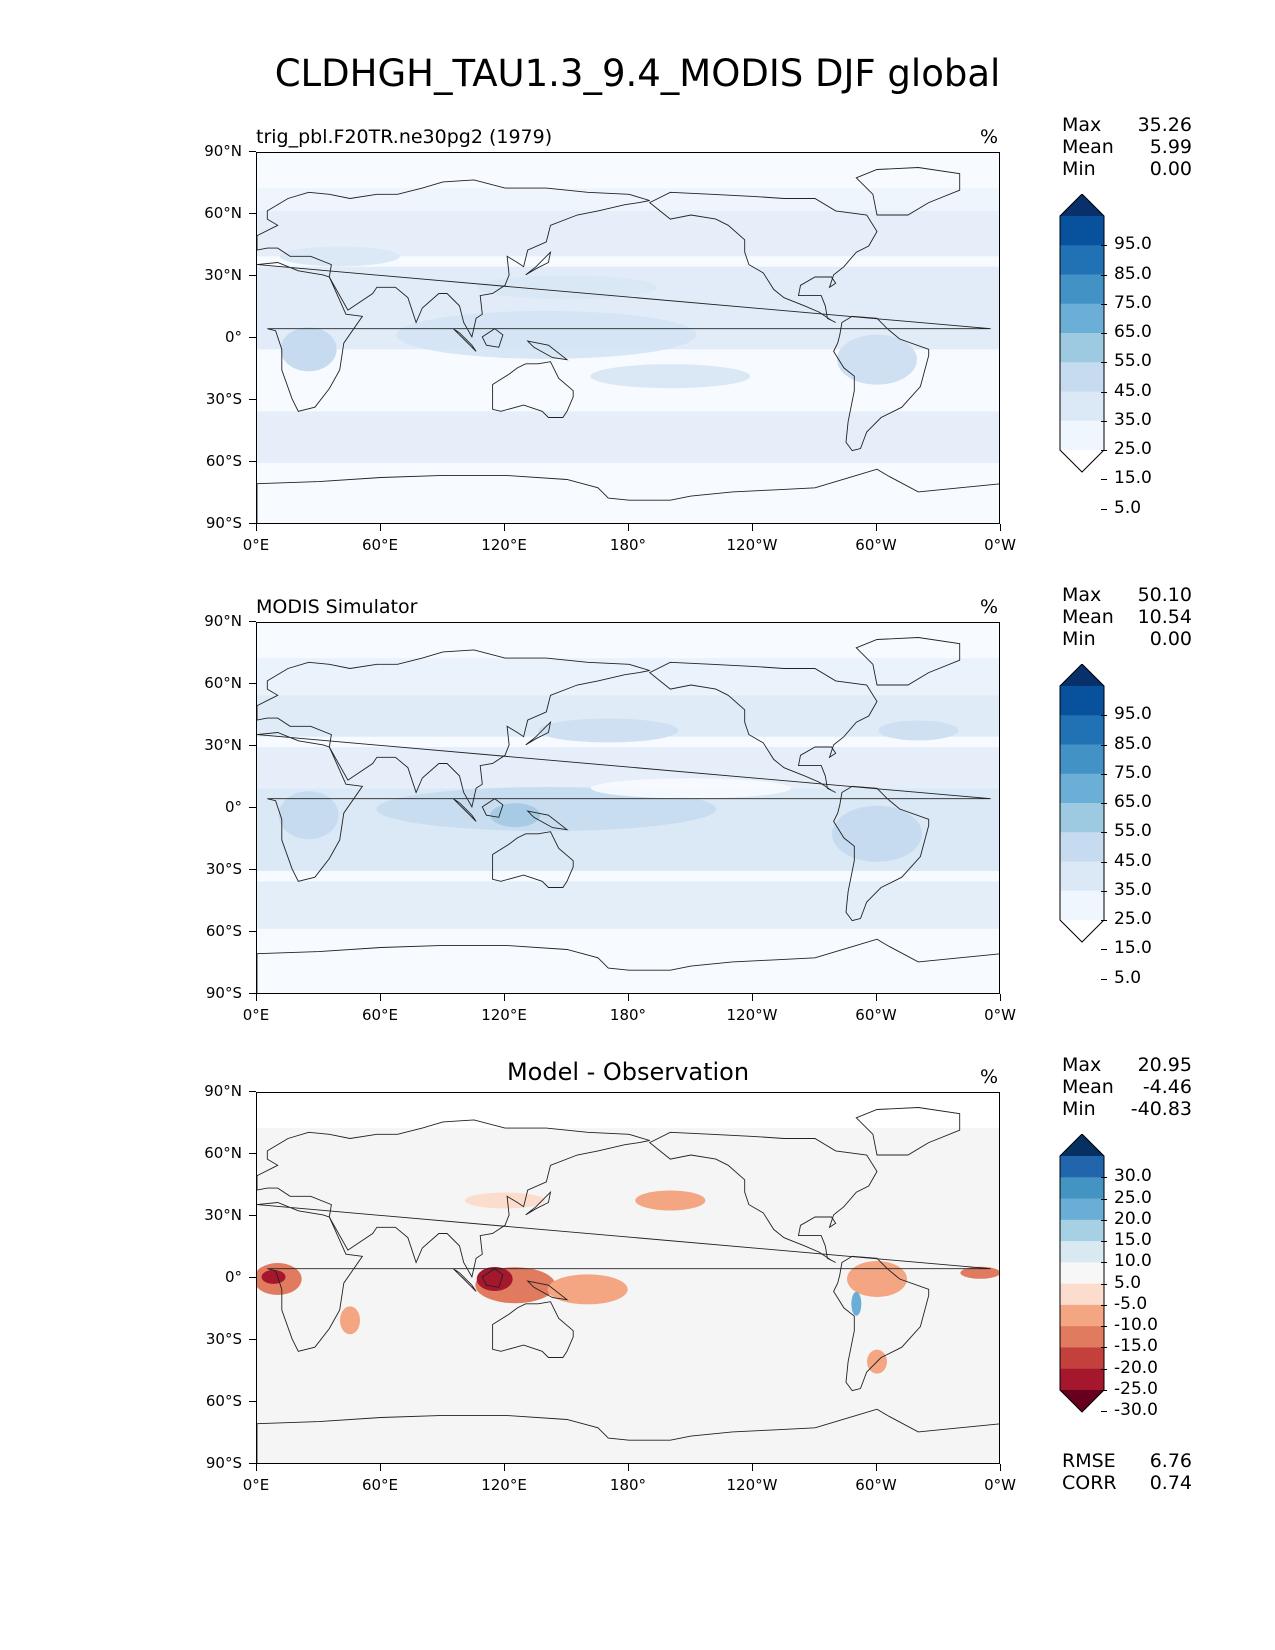 Image resolution: width=1275 pixels, height=1650 pixels. I want to click on colorbar-label: 65.0, so click(1133, 332).